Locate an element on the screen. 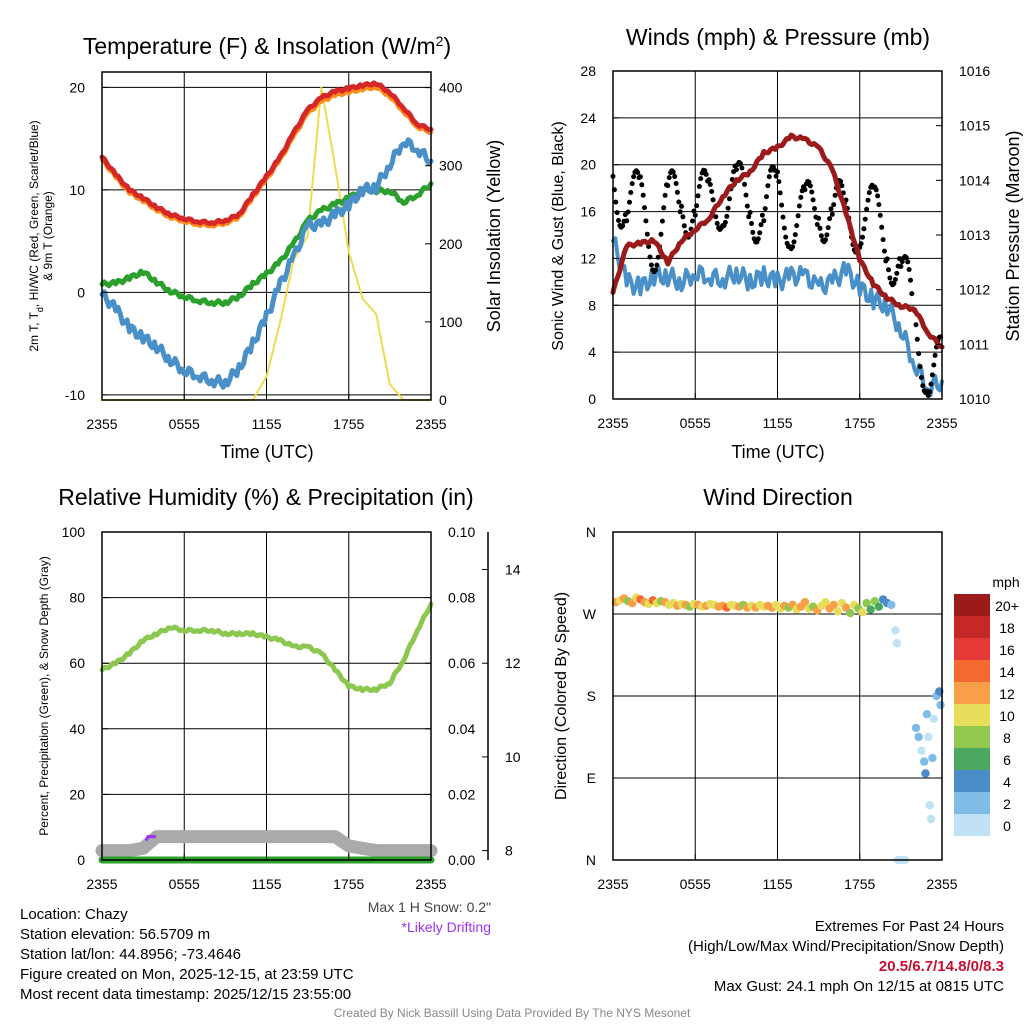 The width and height of the screenshot is (1024, 1024). temperature-ylabel-line2: & 9m T (Orange) is located at coordinates (48, 236).